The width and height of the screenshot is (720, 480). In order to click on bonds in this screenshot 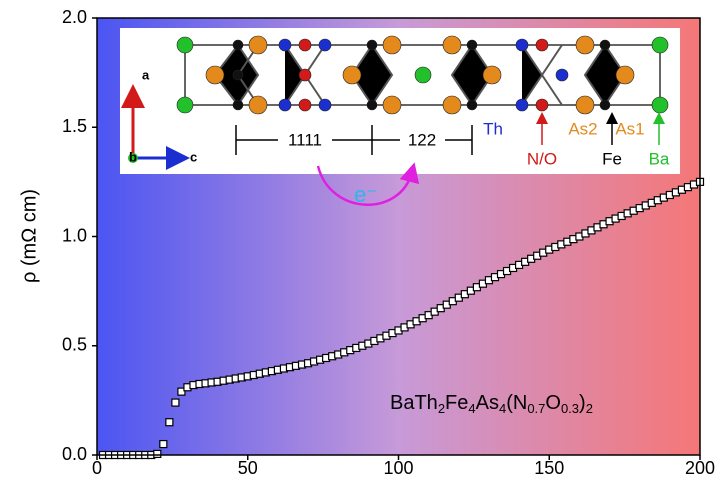, I will do `click(420, 75)`.